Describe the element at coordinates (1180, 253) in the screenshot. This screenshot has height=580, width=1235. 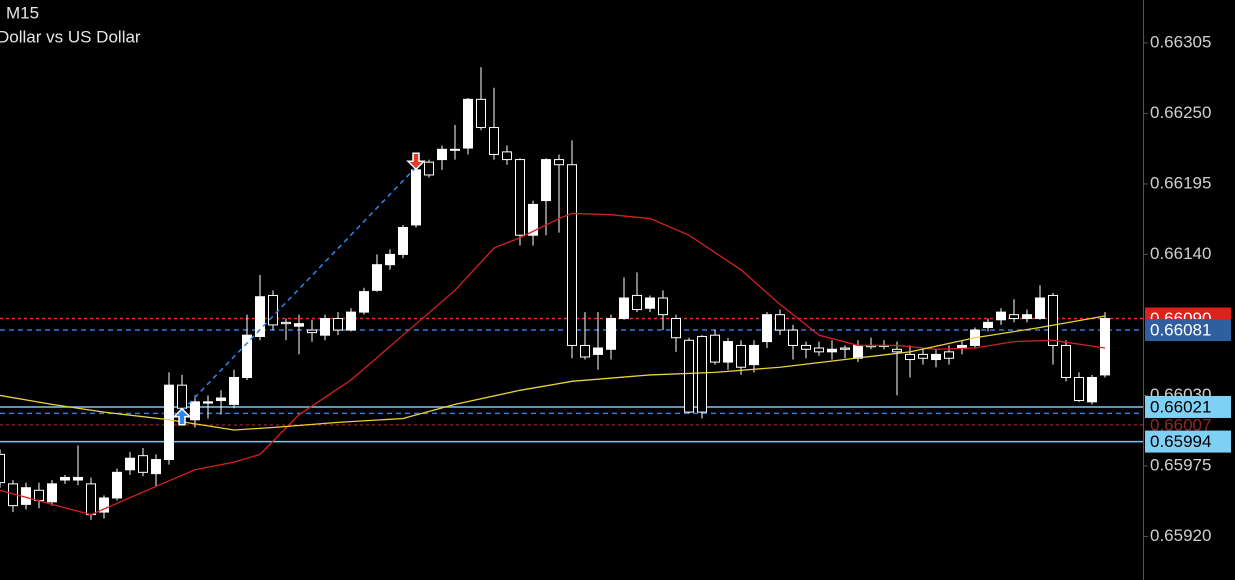
I see `y-tick-label: 0.66140` at that location.